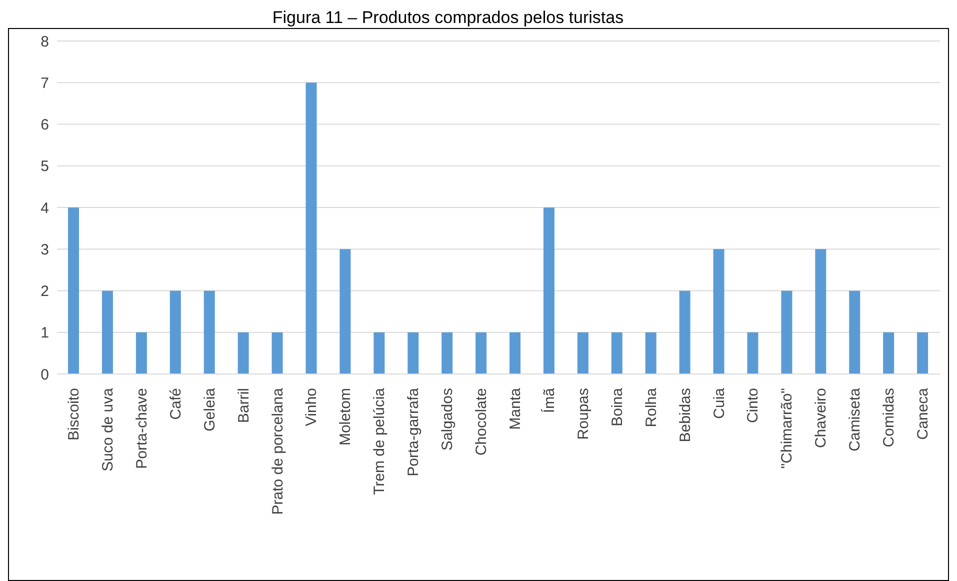 Image resolution: width=957 pixels, height=581 pixels. I want to click on y-tick-label: 5, so click(44, 167).